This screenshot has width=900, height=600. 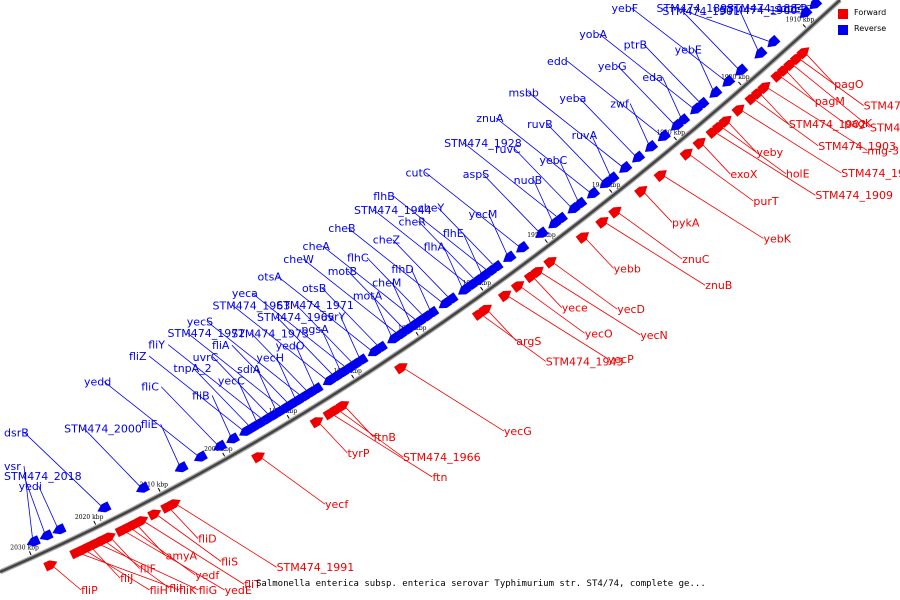 What do you see at coordinates (585, 361) in the screenshot?
I see `gene-label: STM474_1943` at bounding box center [585, 361].